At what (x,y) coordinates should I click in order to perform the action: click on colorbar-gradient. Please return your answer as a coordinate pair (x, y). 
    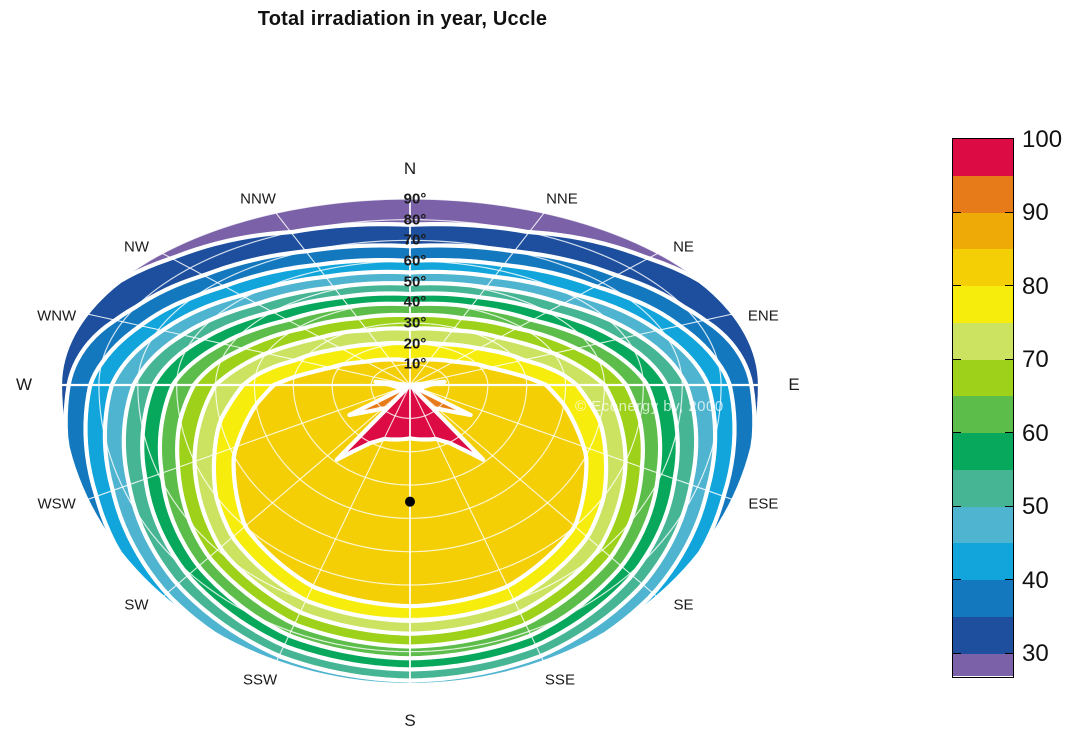
    Looking at the image, I should click on (983, 408).